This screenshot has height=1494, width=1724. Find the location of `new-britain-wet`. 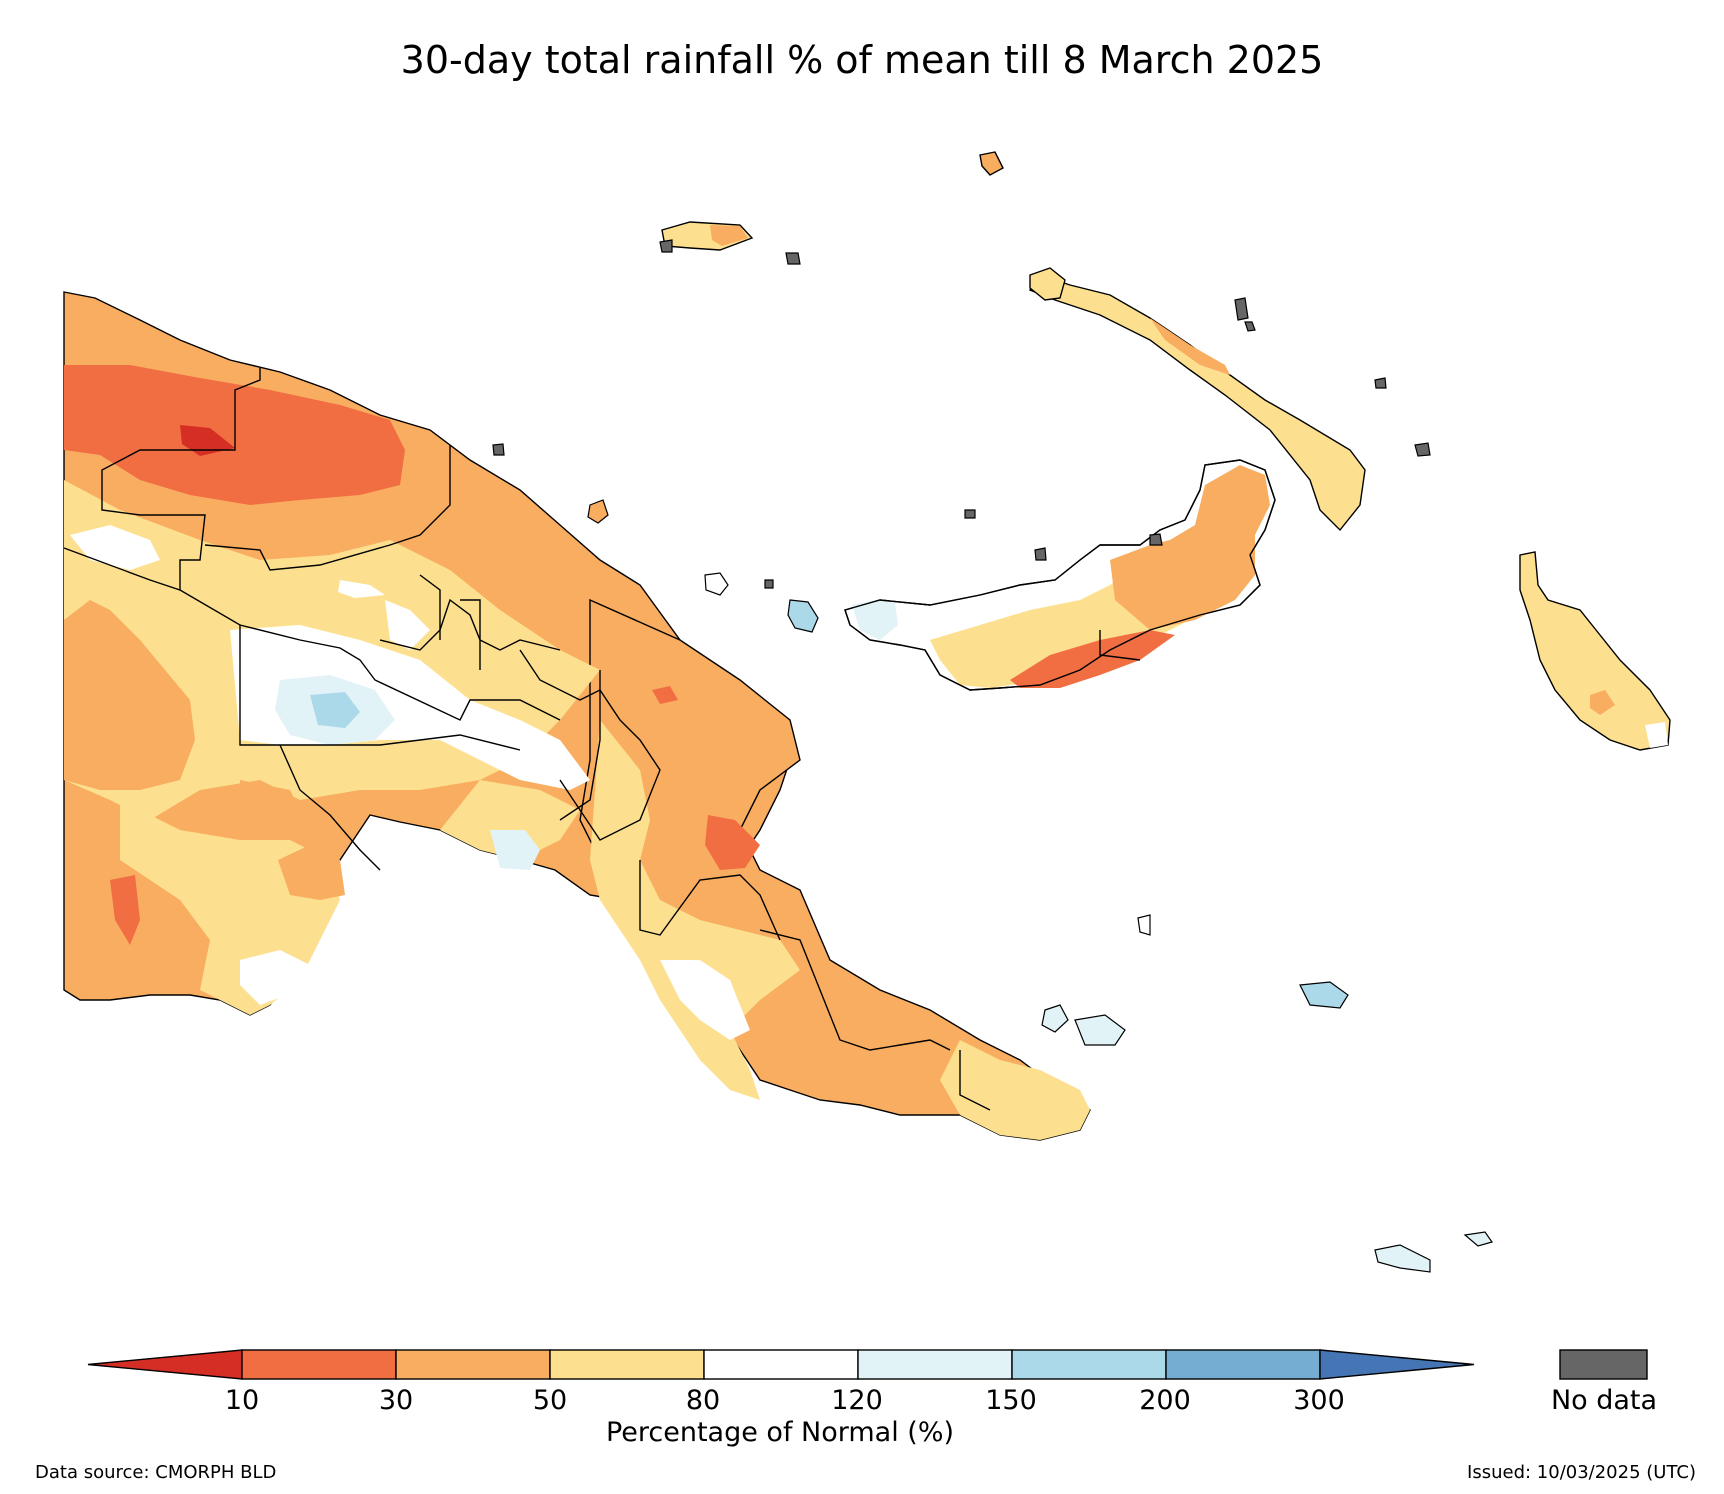

new-britain-wet is located at coordinates (875, 620).